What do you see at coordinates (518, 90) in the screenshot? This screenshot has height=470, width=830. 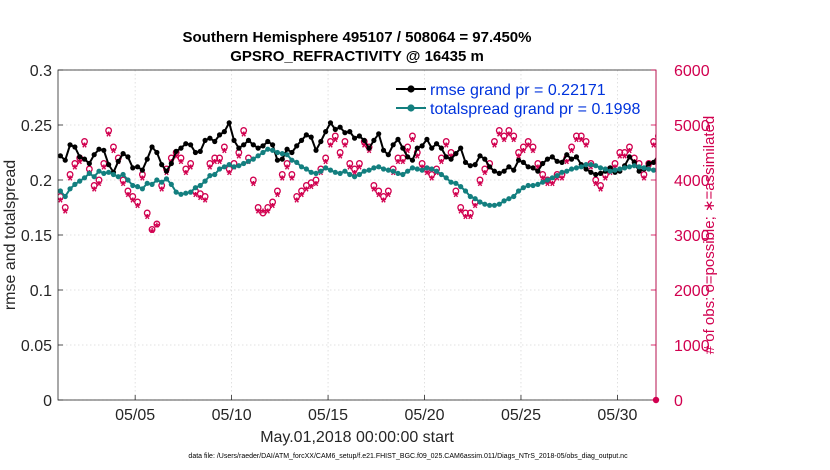 I see `legend-rmse-label: rmse grand pr = 0.22171` at bounding box center [518, 90].